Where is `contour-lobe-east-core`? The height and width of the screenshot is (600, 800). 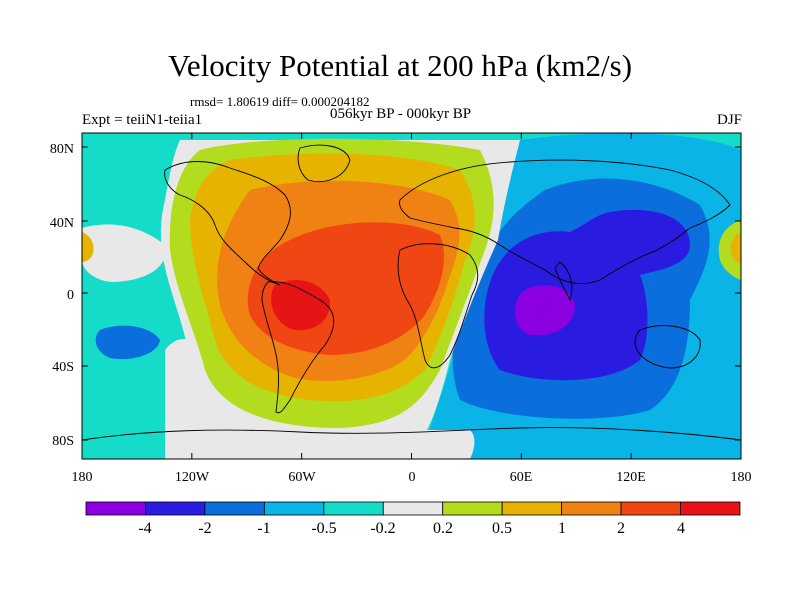 contour-lobe-east-core is located at coordinates (735, 248).